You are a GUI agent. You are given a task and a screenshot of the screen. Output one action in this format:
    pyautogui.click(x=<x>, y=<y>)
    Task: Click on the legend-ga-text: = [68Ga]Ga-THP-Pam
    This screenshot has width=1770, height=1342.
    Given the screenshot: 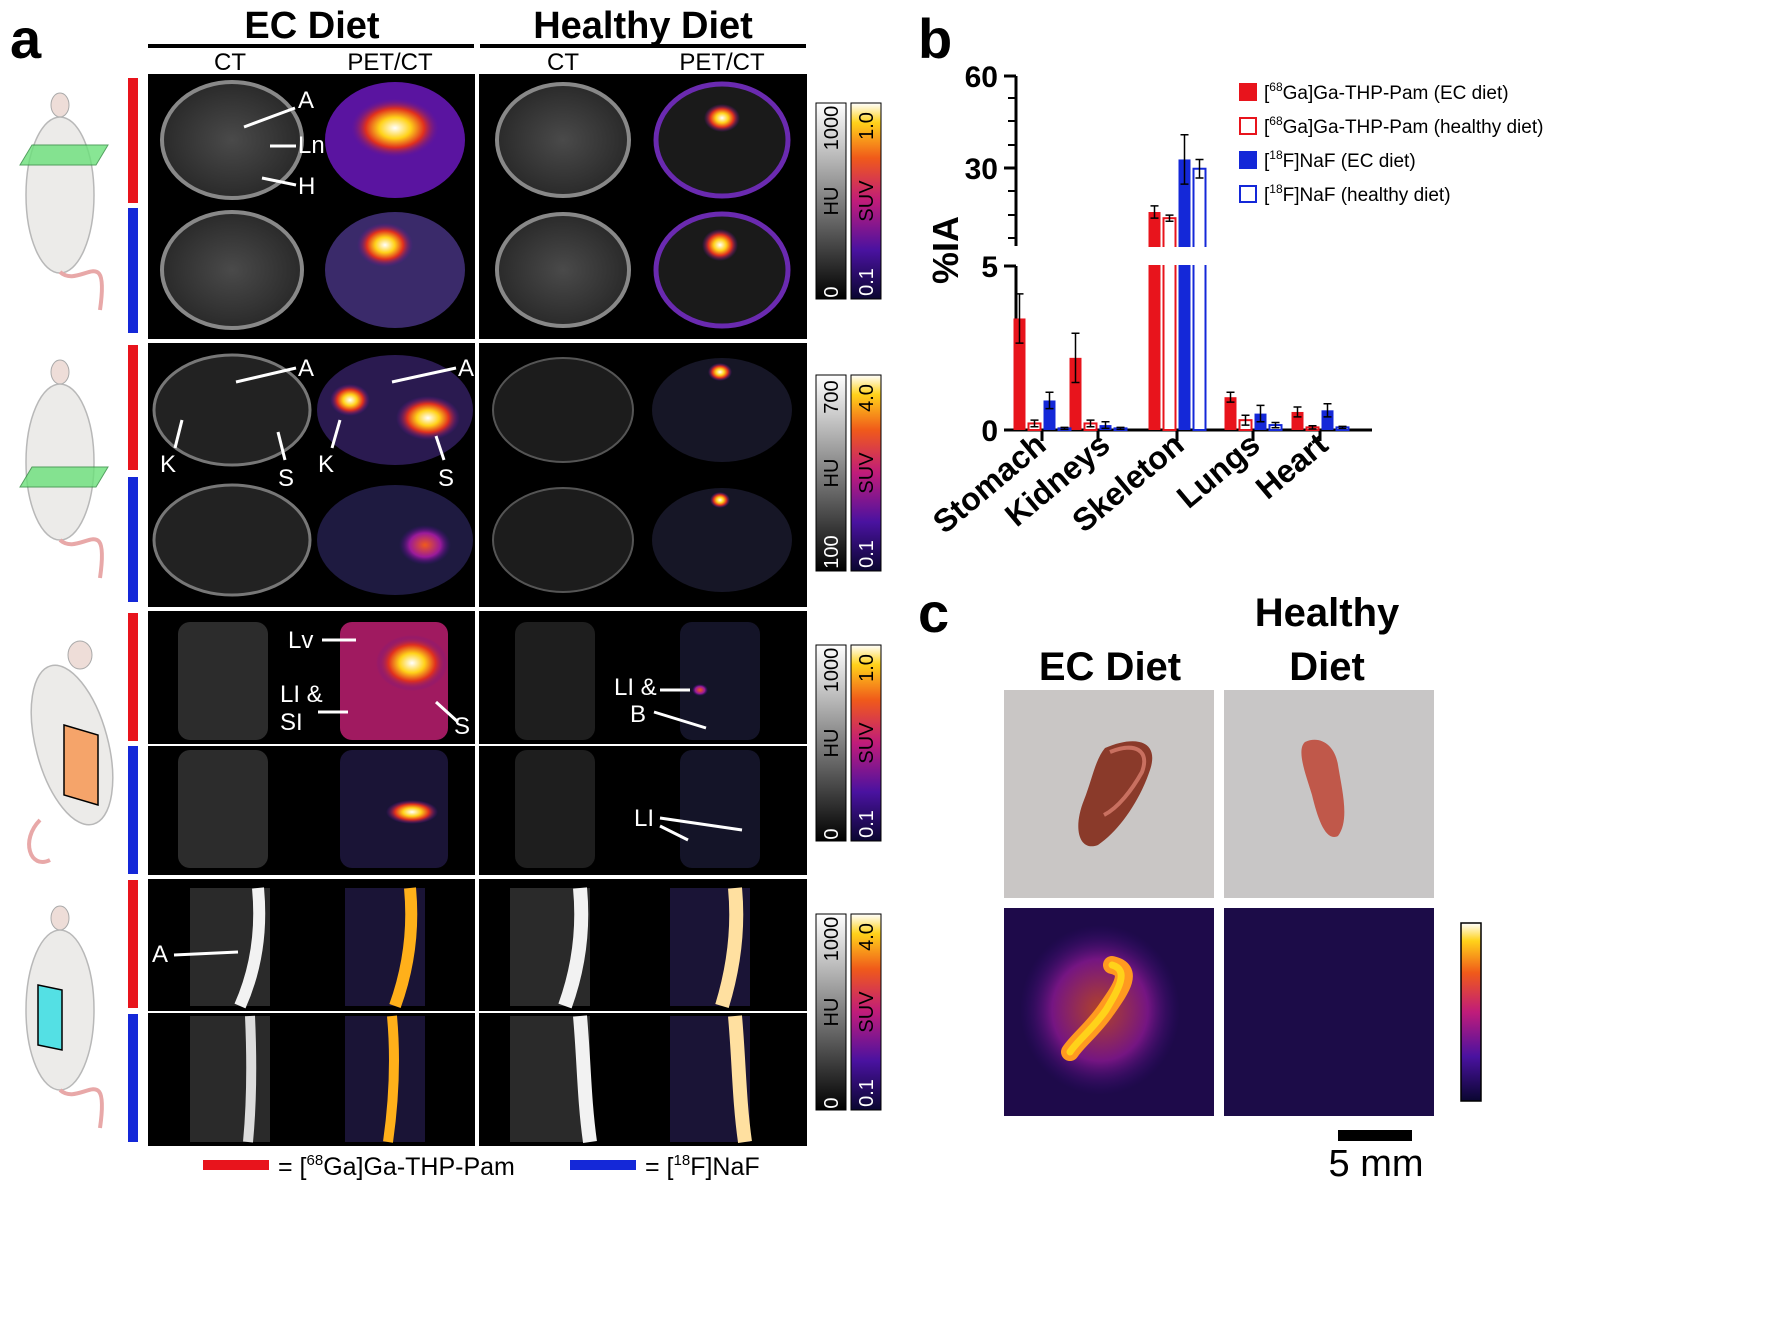 What is the action you would take?
    pyautogui.click(x=396, y=1166)
    